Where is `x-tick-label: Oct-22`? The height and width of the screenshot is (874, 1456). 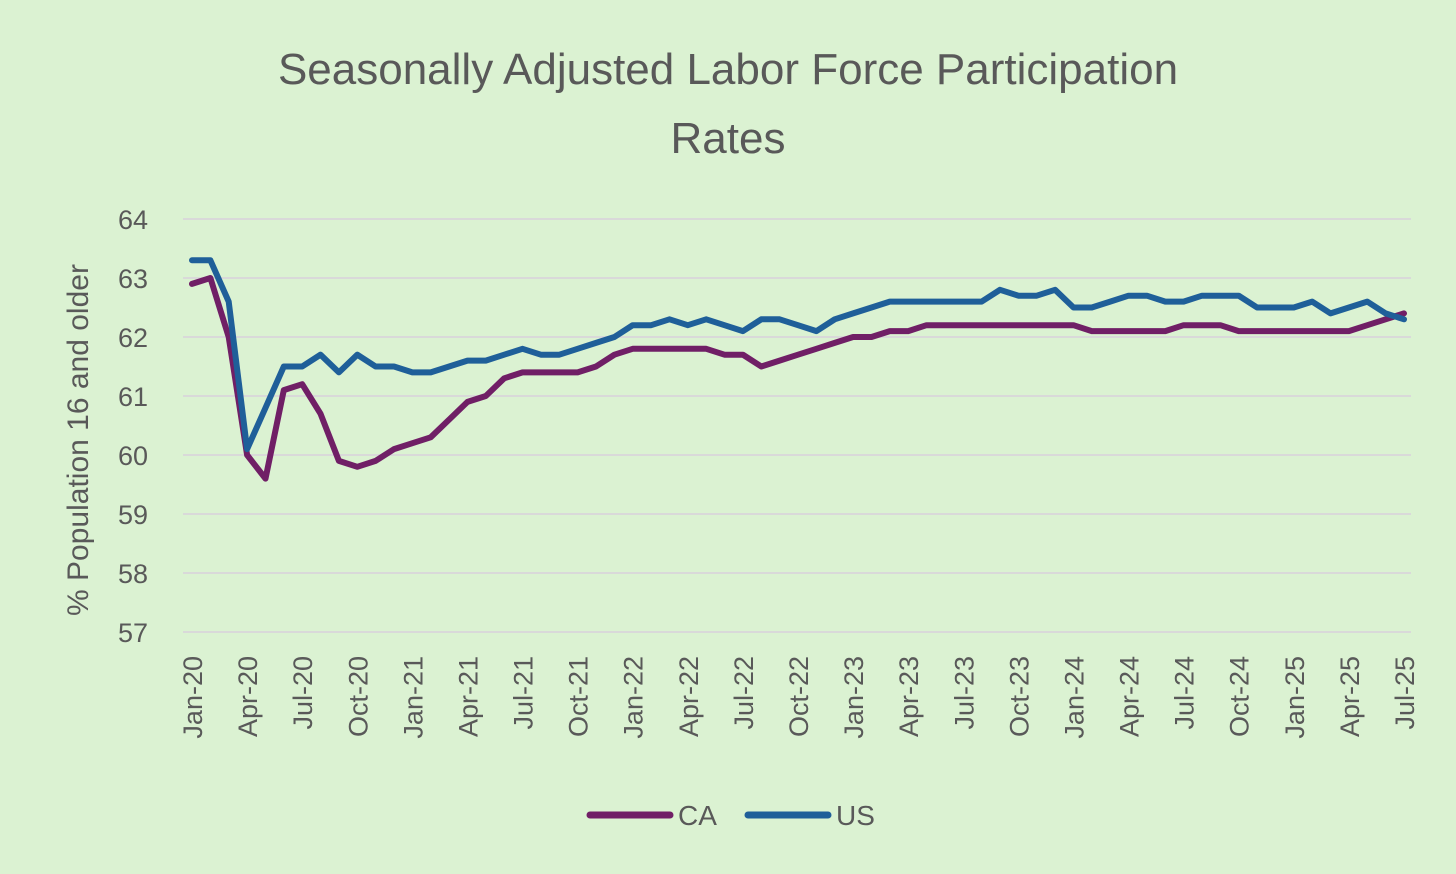
x-tick-label: Oct-22 is located at coordinates (799, 696).